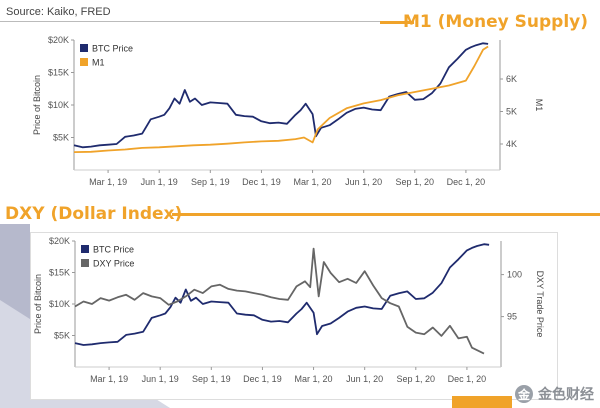 The width and height of the screenshot is (600, 408). I want to click on dxy-section-title: DXY (Dollar Index), so click(94, 214).